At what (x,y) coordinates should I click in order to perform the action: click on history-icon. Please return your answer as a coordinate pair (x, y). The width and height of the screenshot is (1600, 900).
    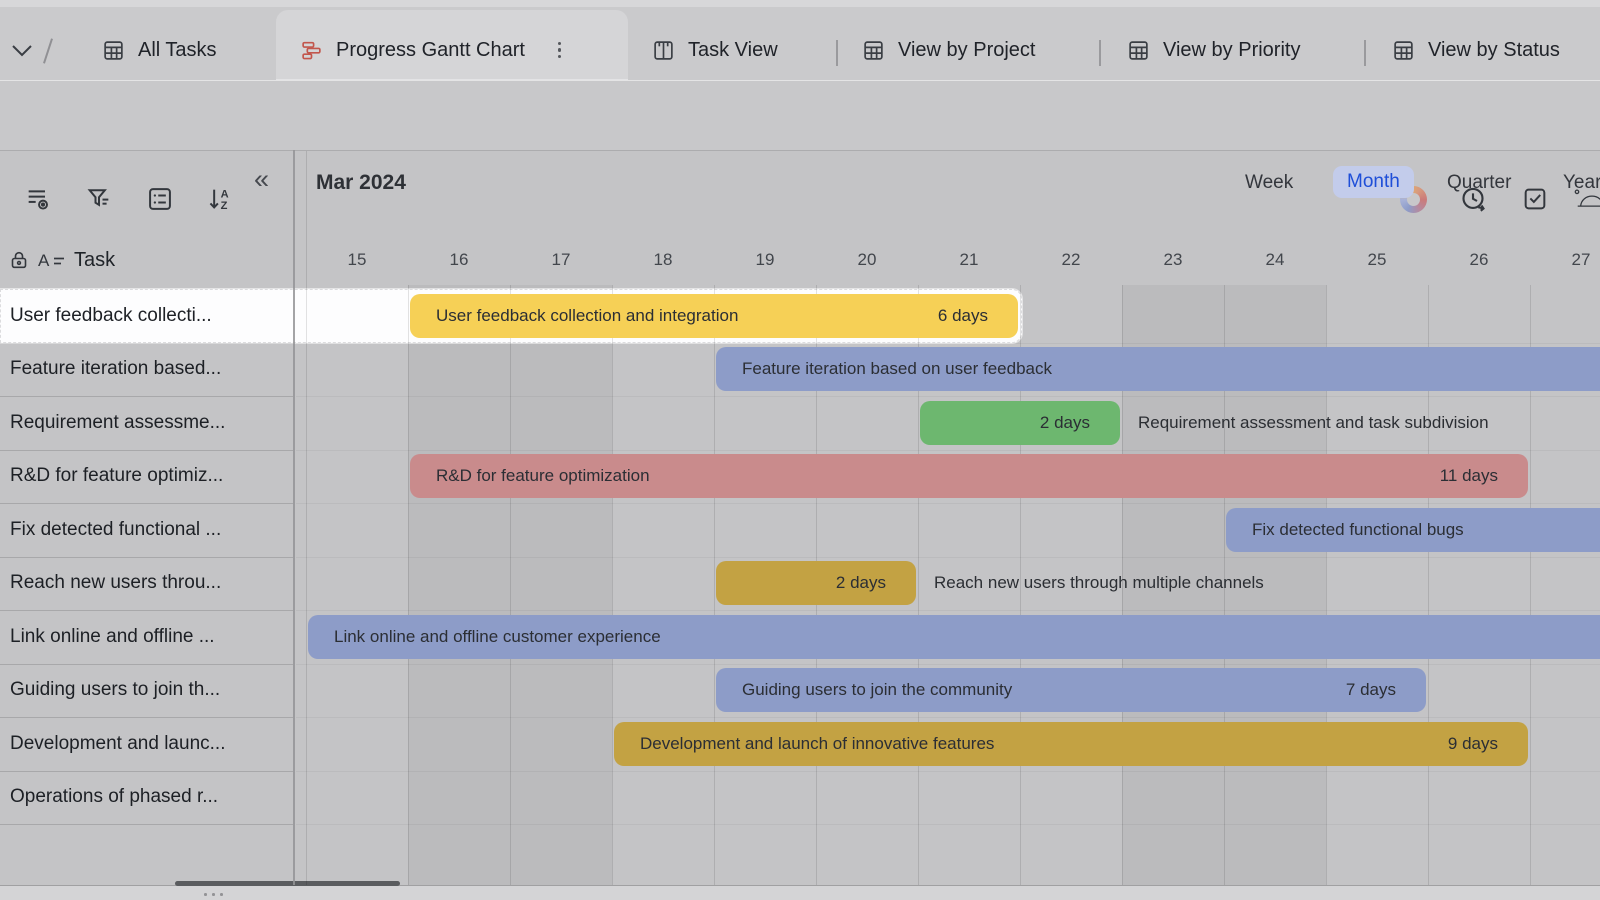
    Looking at the image, I should click on (1473, 199).